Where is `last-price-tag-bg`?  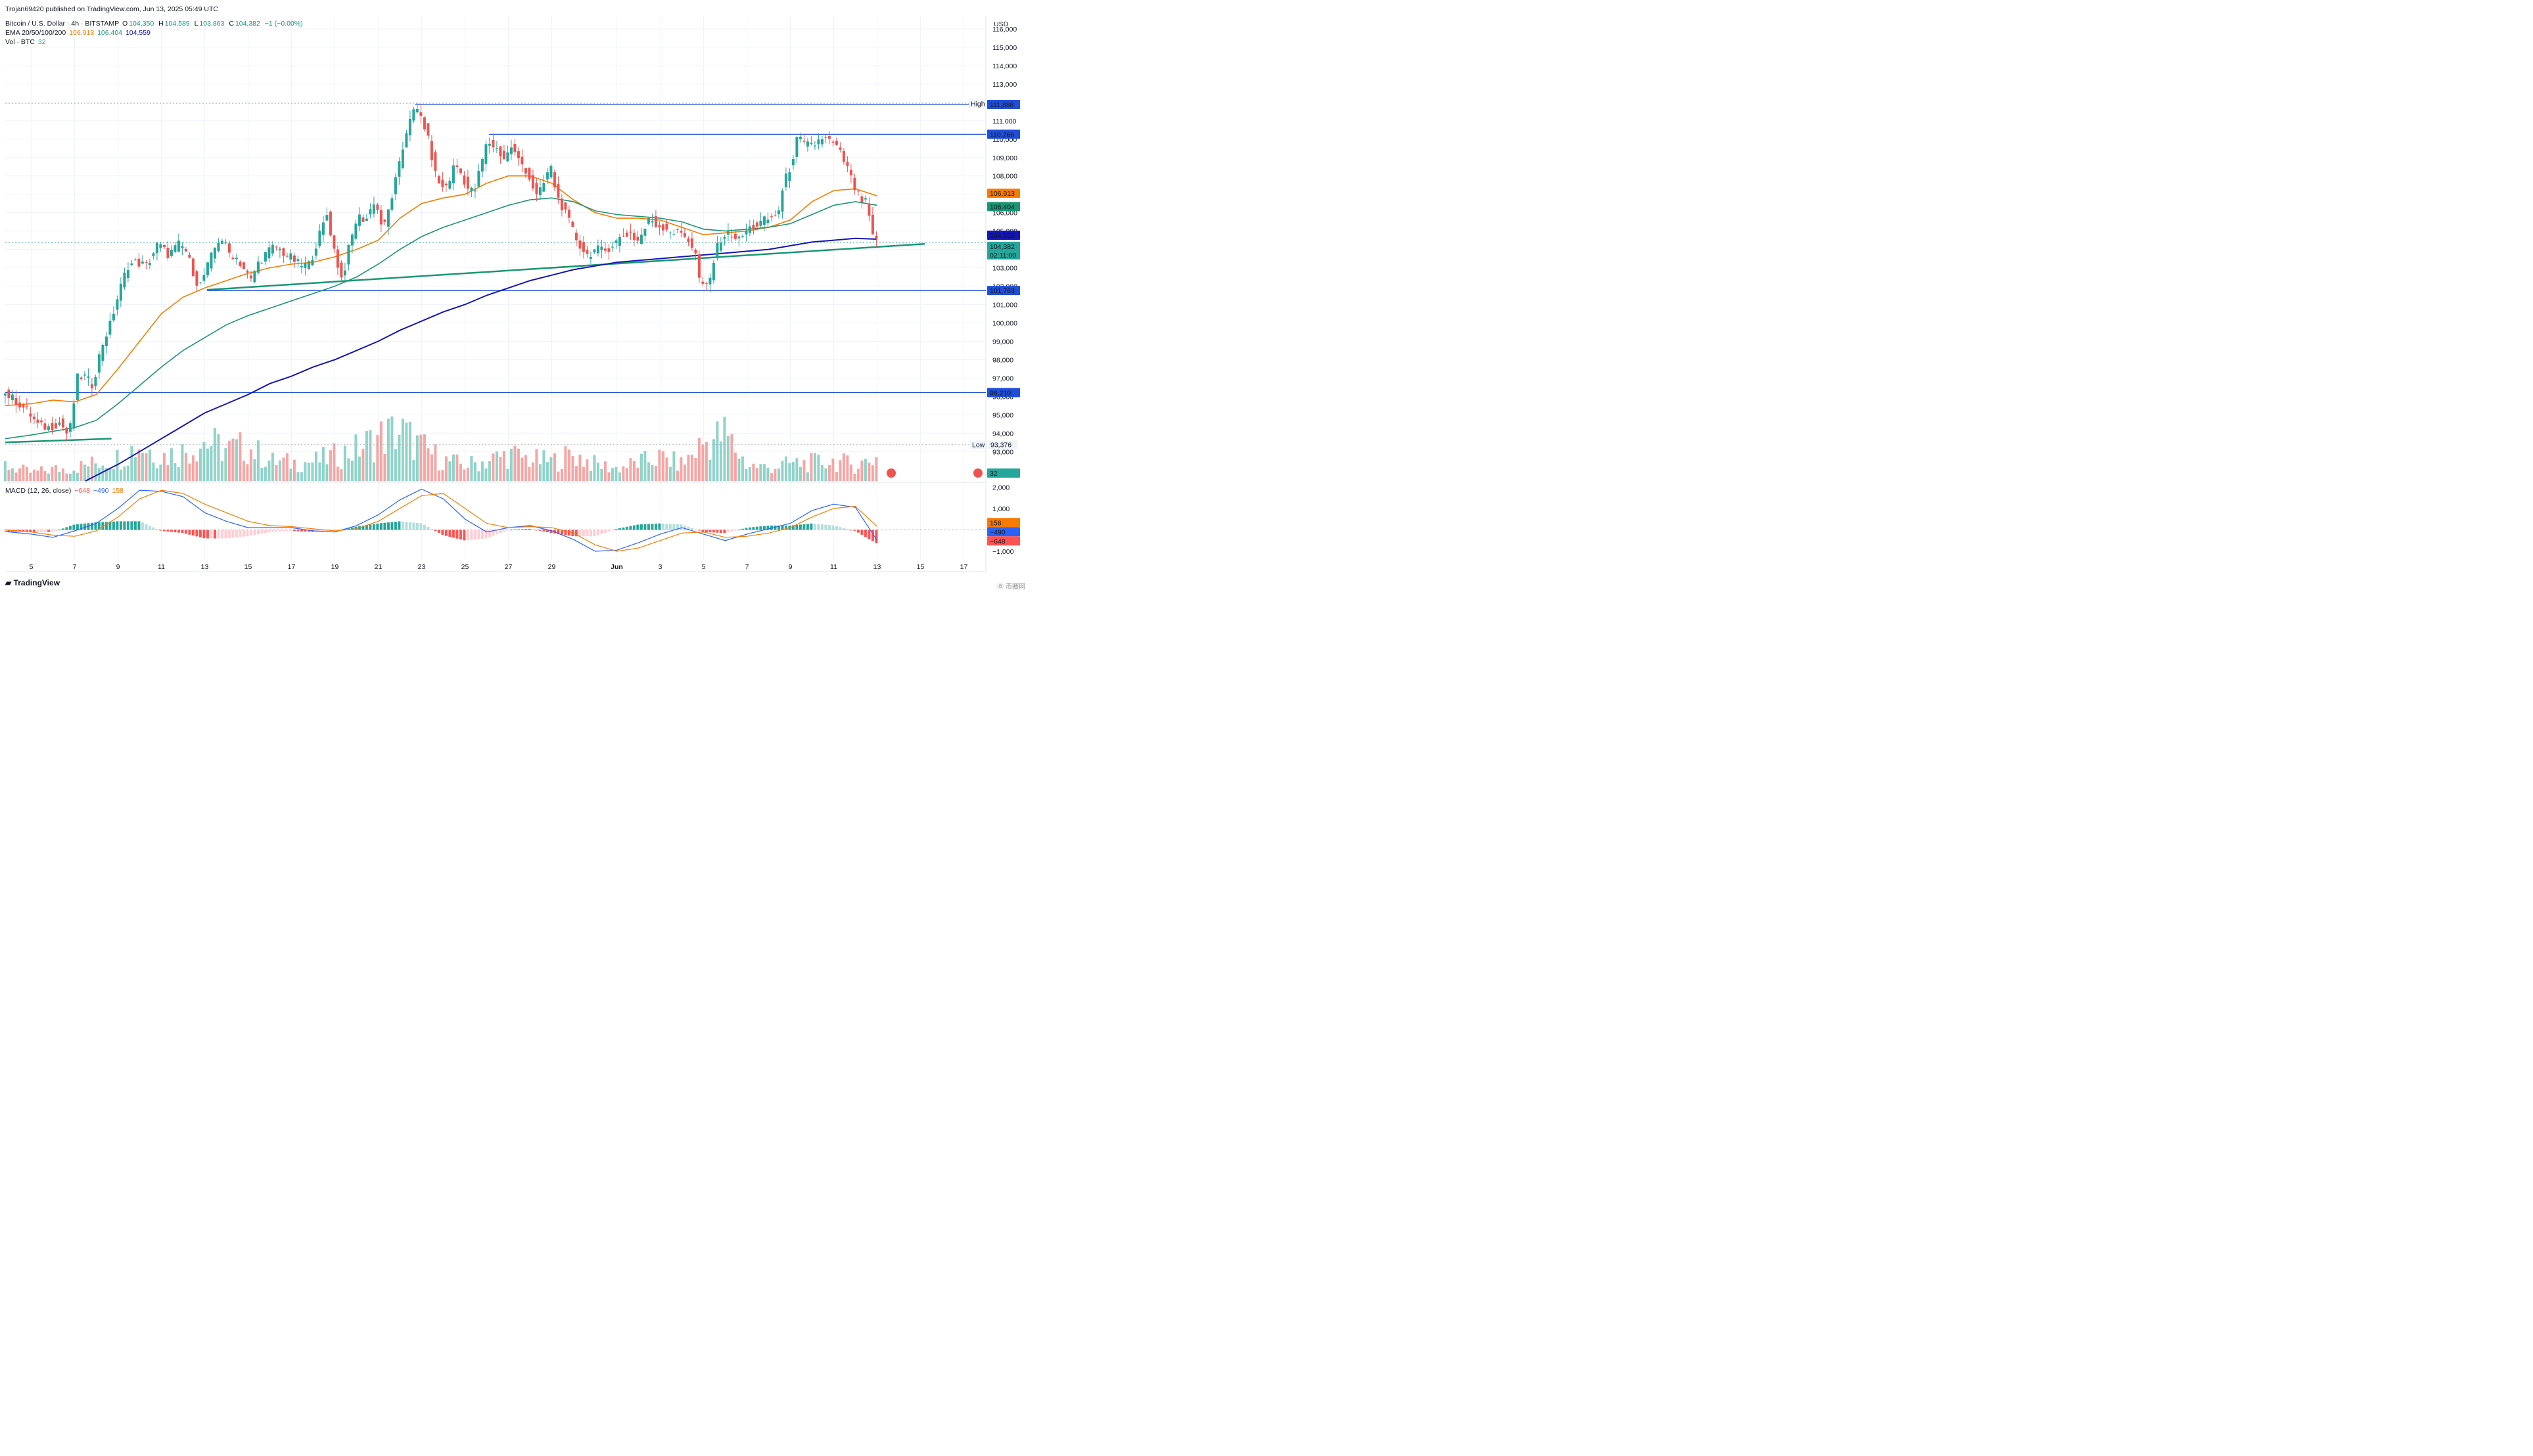 last-price-tag-bg is located at coordinates (1004, 246).